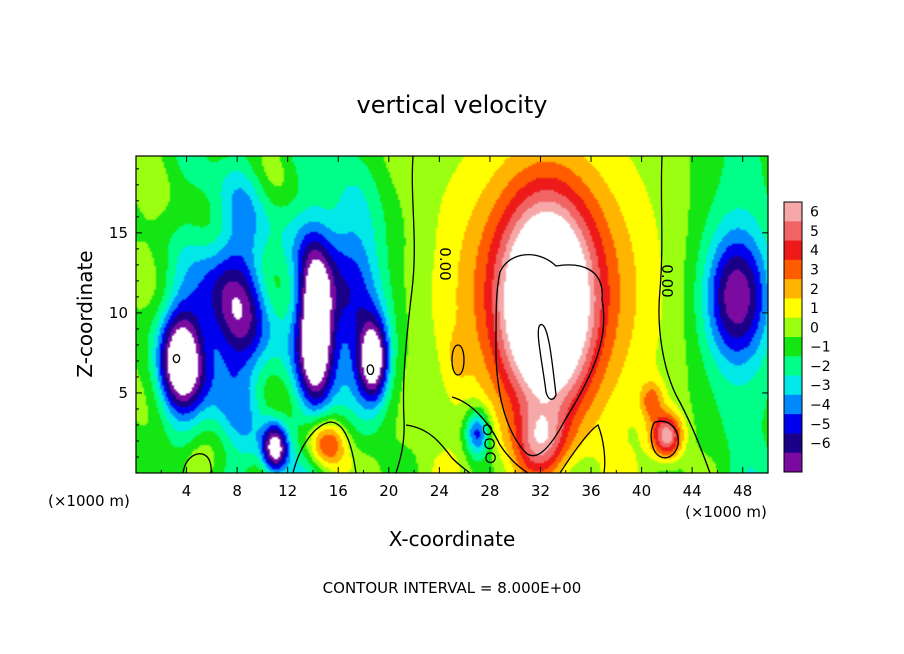 The image size is (904, 654). Describe the element at coordinates (814, 213) in the screenshot. I see `colorbar-label: 6` at that location.